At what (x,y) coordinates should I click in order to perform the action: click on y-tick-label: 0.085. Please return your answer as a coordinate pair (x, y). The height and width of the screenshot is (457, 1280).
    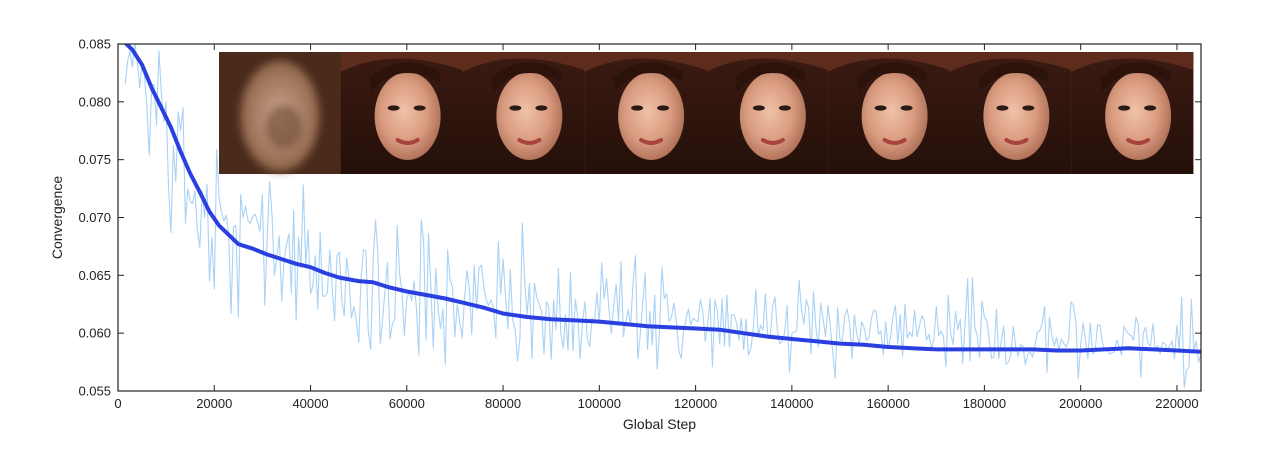
    Looking at the image, I should click on (94, 44).